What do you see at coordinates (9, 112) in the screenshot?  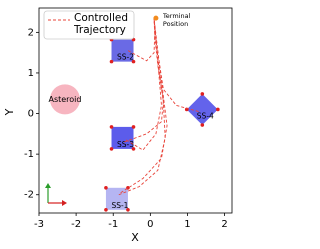 I see `y-axis-label: Y` at bounding box center [9, 112].